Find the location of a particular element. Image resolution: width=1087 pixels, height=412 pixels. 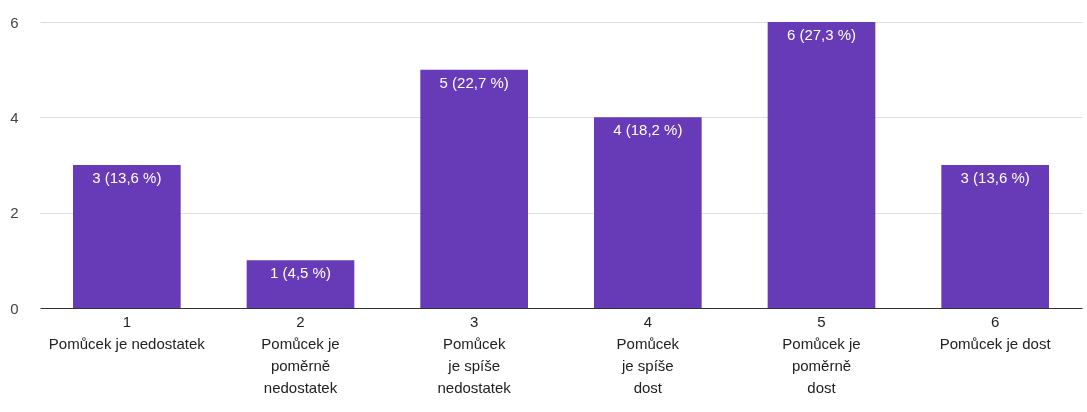

data-label: 6 (27,3 %) is located at coordinates (821, 34).